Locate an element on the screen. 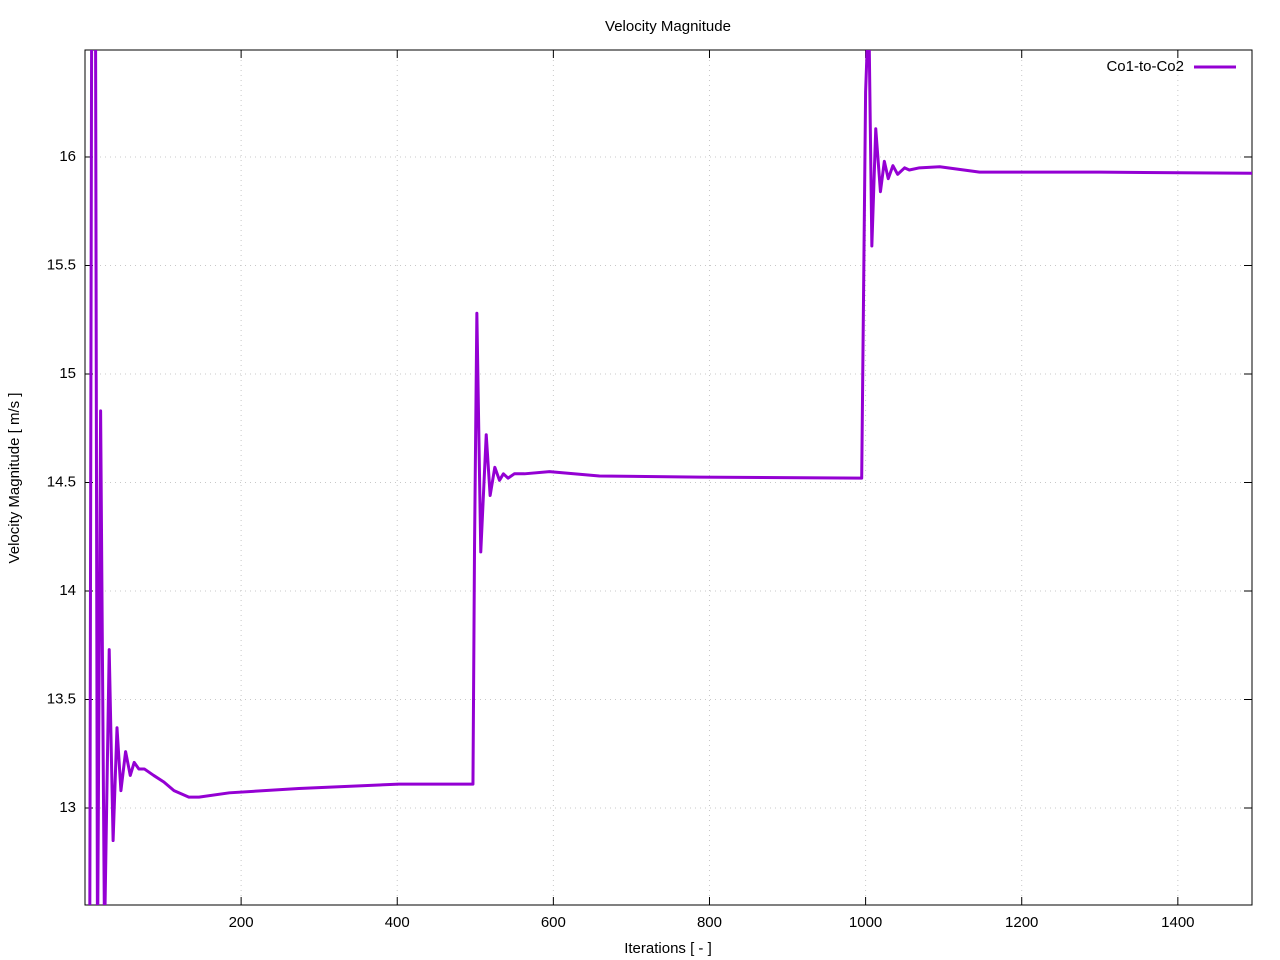 The image size is (1280, 960). x-tick-label: 1000 is located at coordinates (865, 922).